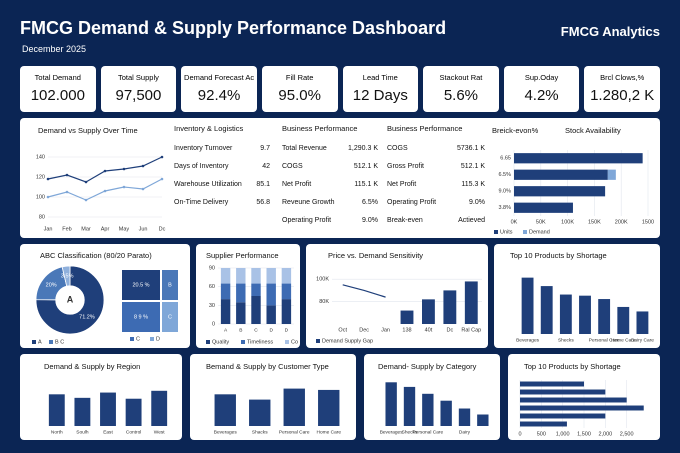 This screenshot has width=680, height=453. What do you see at coordinates (240, 330) in the screenshot?
I see `category-label: B` at bounding box center [240, 330].